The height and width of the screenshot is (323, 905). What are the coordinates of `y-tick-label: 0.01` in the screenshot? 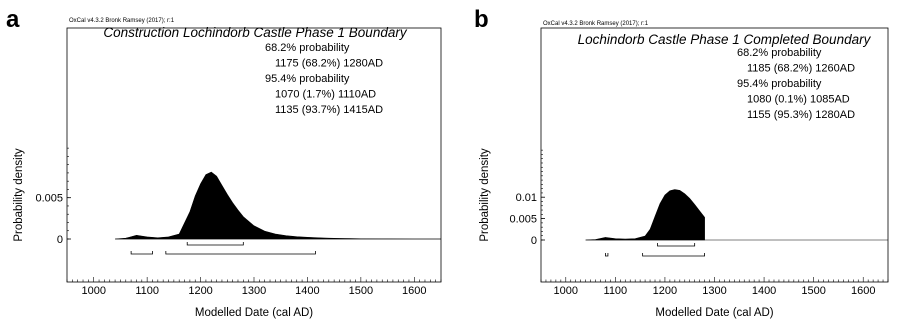 It's located at (526, 198).